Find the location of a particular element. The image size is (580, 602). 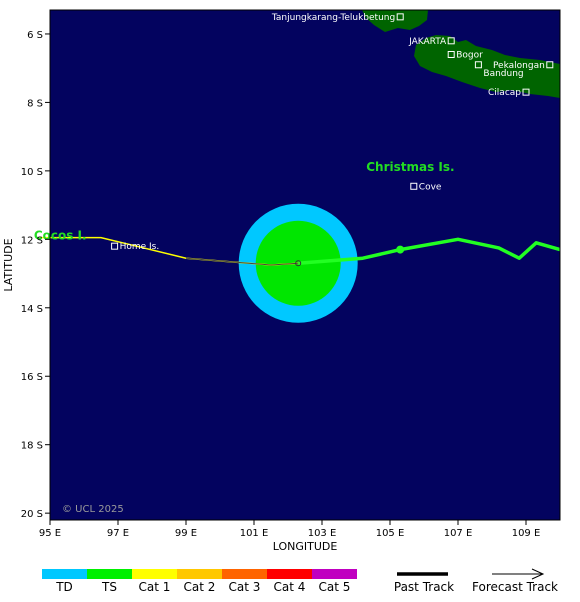

x-tick-label: 107 E is located at coordinates (458, 533).